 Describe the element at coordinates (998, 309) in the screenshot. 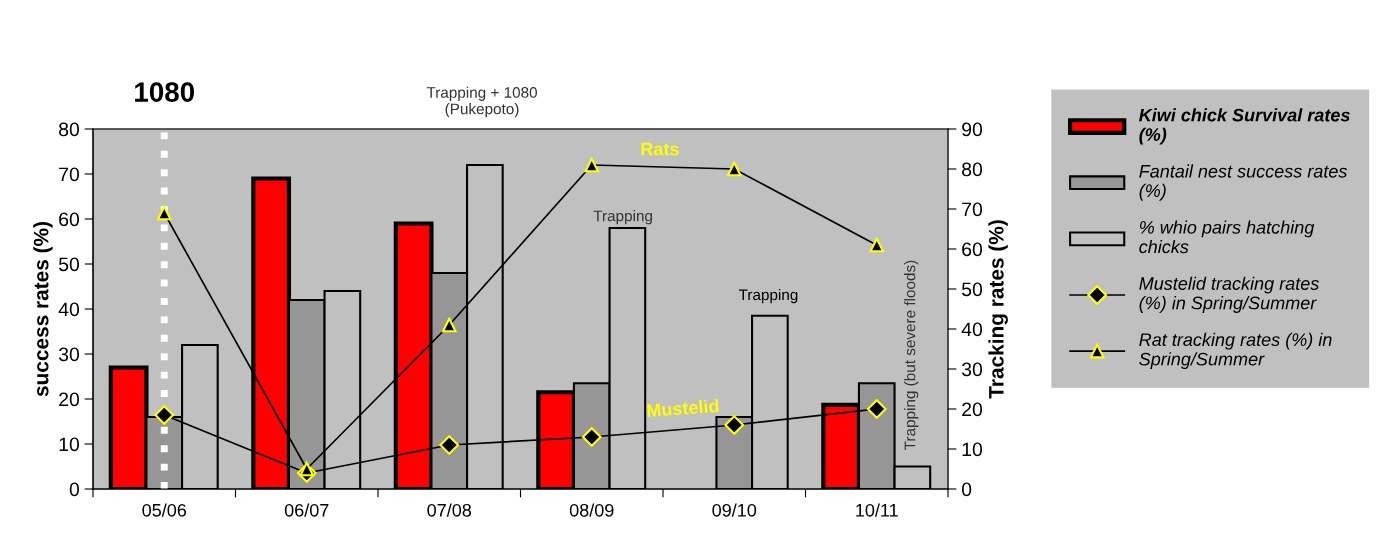

I see `y2-axis-title: Tracking rates (%)` at that location.